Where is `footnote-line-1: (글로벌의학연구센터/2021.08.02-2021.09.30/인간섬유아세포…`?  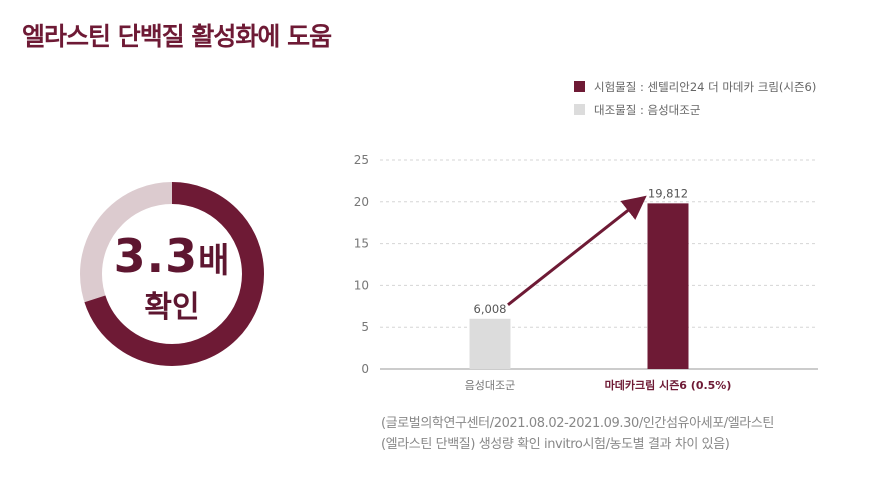 footnote-line-1: (글로벌의학연구센터/2021.08.02-2021.09.30/인간섬유아세포… is located at coordinates (577, 423).